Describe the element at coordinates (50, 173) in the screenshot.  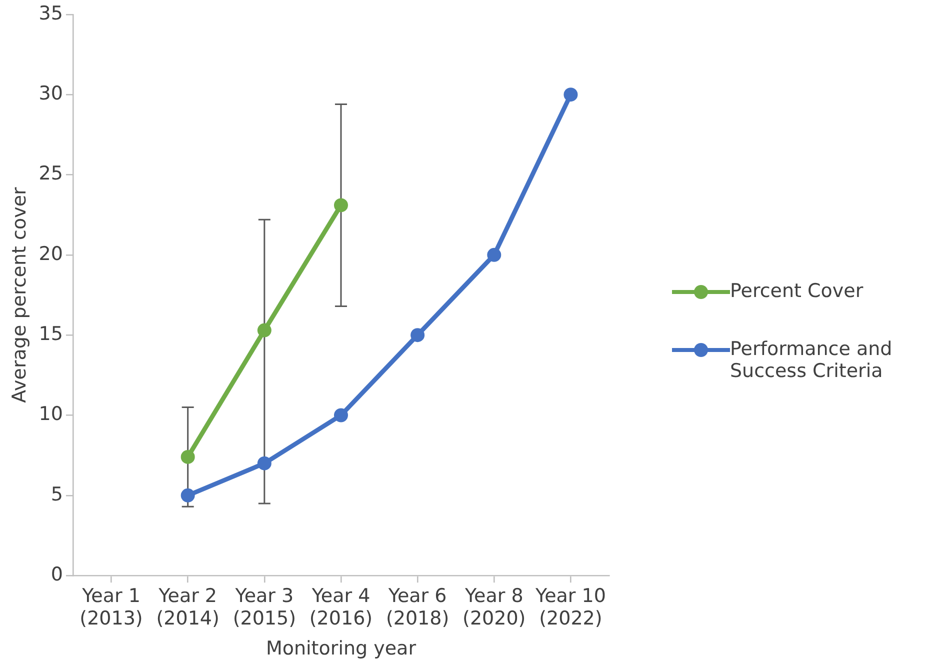
I see `y-tick-label: 25` at that location.